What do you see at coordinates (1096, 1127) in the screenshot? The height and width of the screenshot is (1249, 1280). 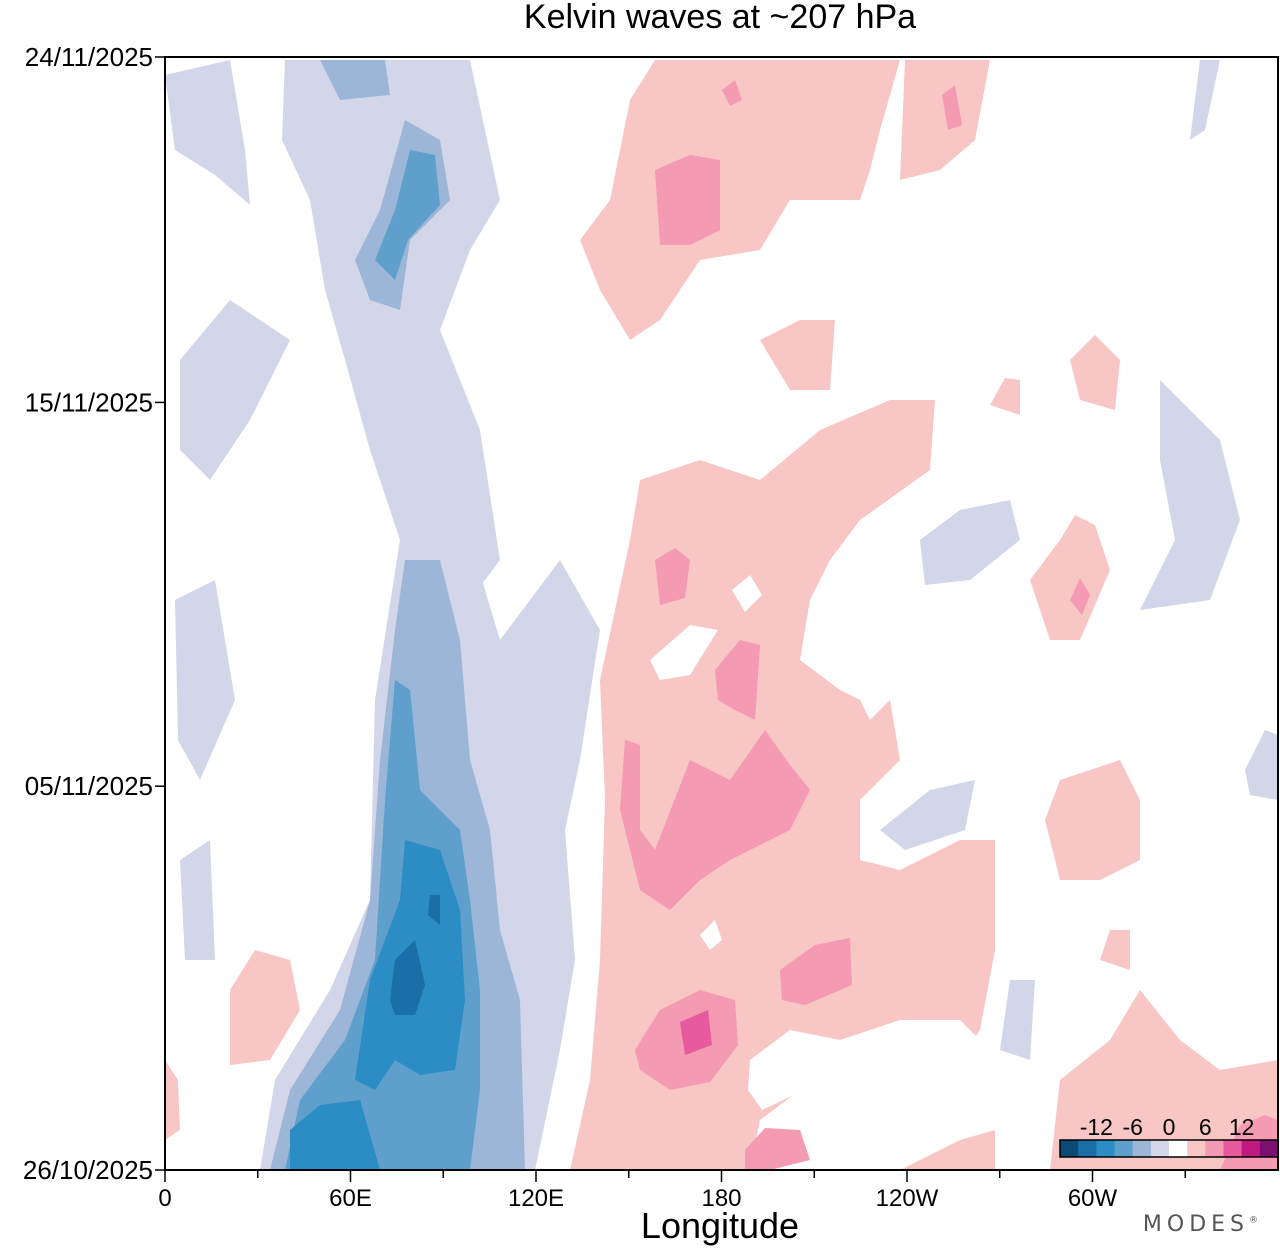 I see `colorbar-tick-label: -12` at bounding box center [1096, 1127].